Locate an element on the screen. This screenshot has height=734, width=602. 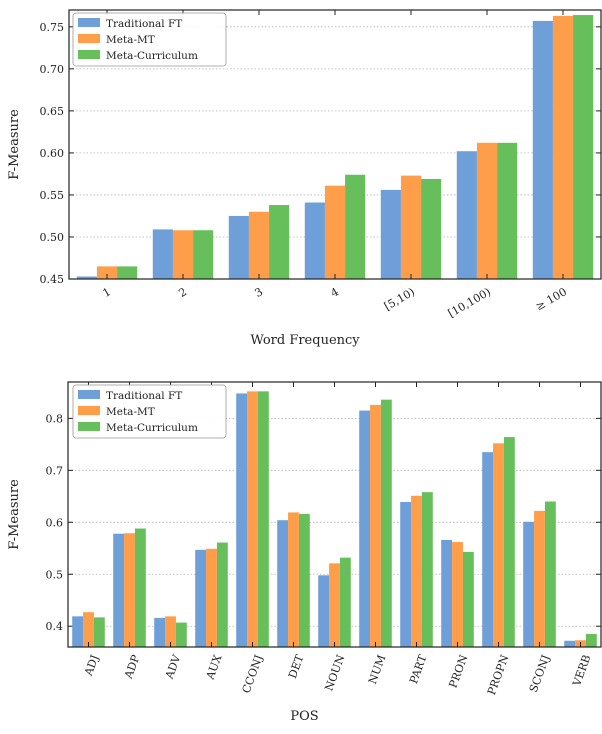
x-tick-label: ≥ 100 is located at coordinates (551, 299).